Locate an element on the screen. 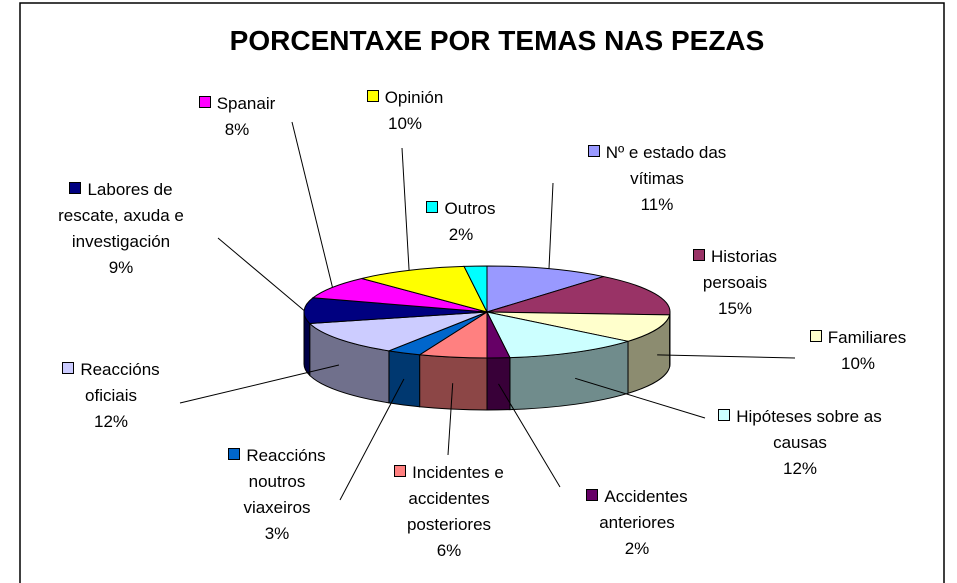  category-label: Outros is located at coordinates (470, 208).